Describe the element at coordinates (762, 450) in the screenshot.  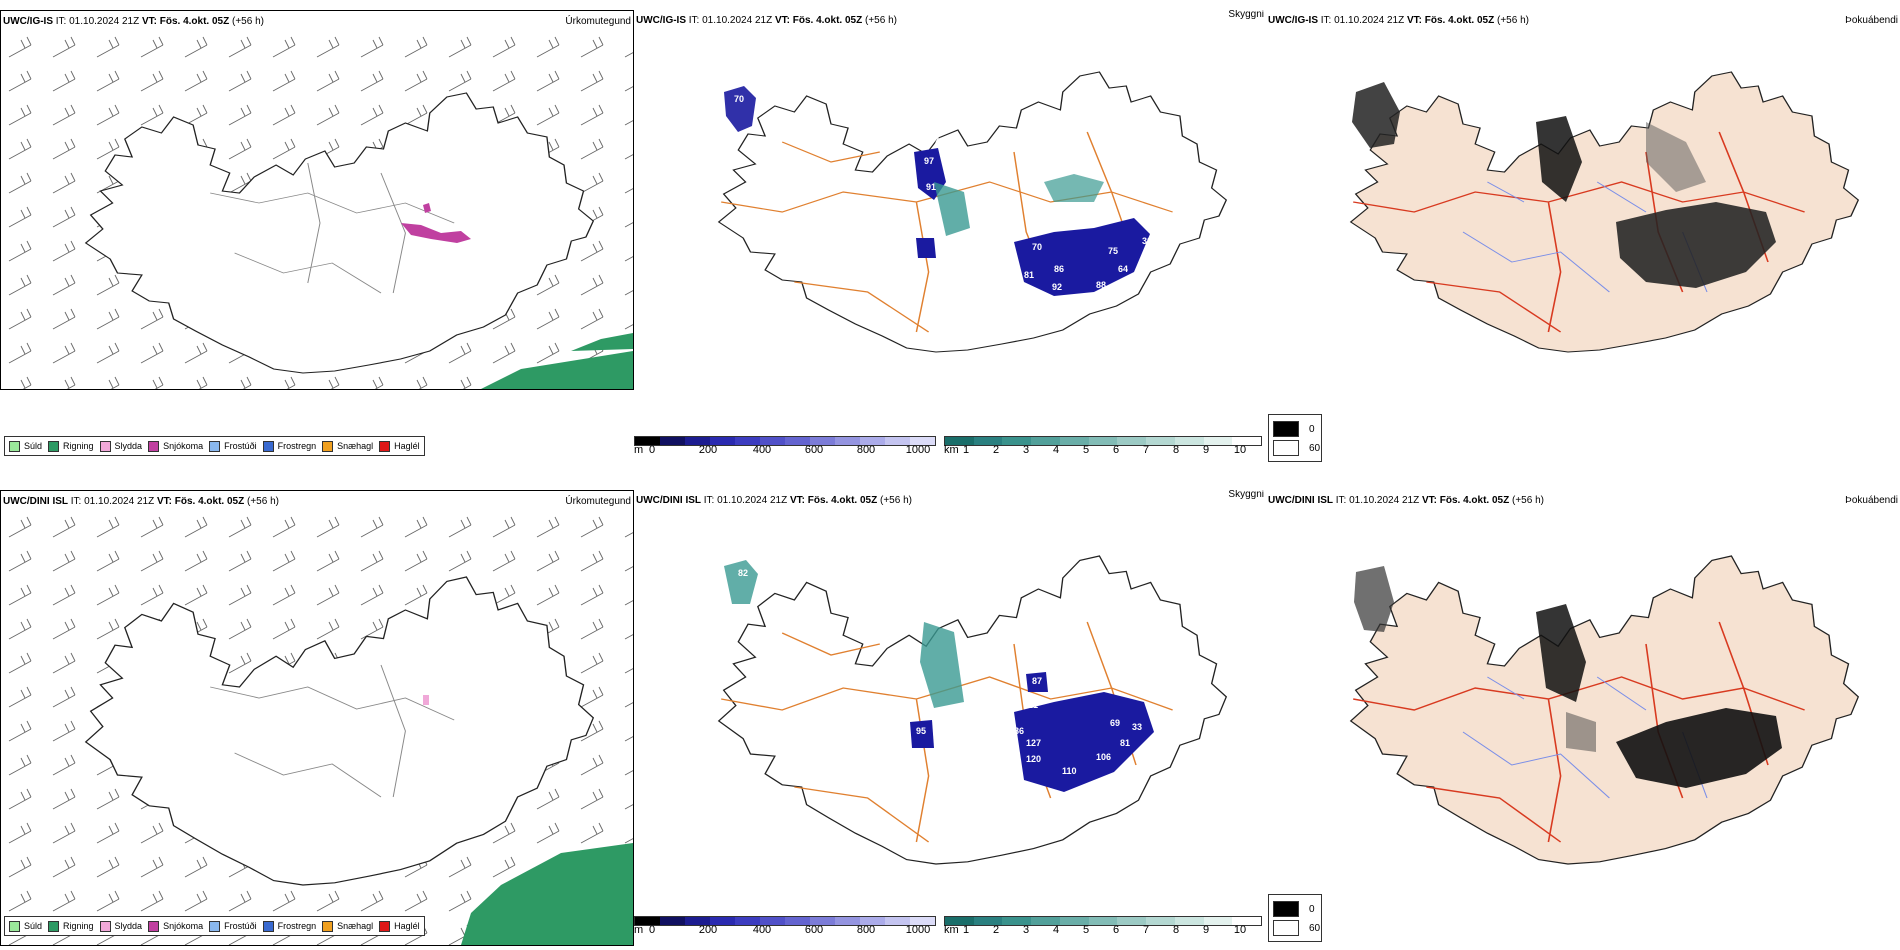
I see `scale-tick: 400` at that location.